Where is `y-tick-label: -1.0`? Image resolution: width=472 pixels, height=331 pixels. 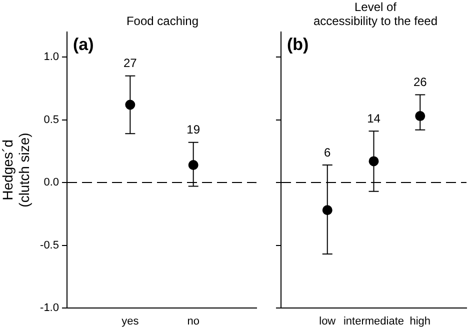 y-tick-label: -1.0 is located at coordinates (49, 308).